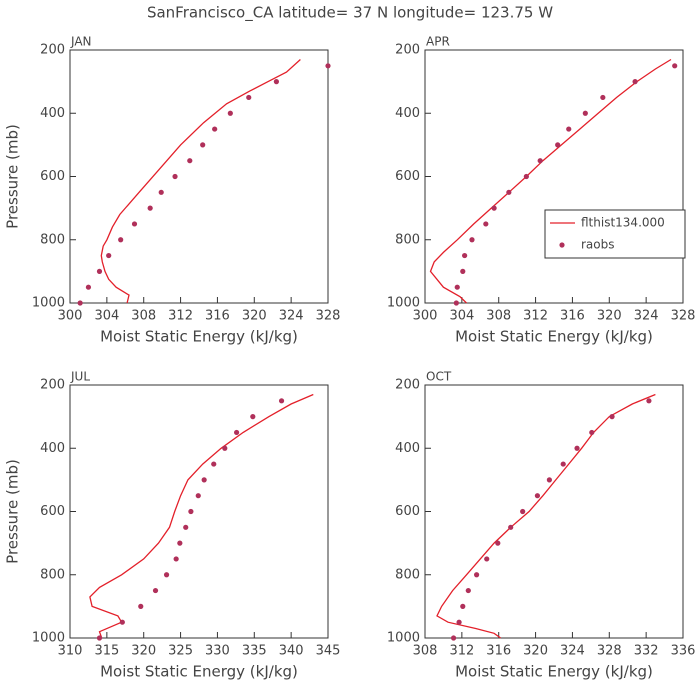 Image resolution: width=700 pixels, height=700 pixels. Describe the element at coordinates (598, 245) in the screenshot. I see `legend-label: raobs` at that location.